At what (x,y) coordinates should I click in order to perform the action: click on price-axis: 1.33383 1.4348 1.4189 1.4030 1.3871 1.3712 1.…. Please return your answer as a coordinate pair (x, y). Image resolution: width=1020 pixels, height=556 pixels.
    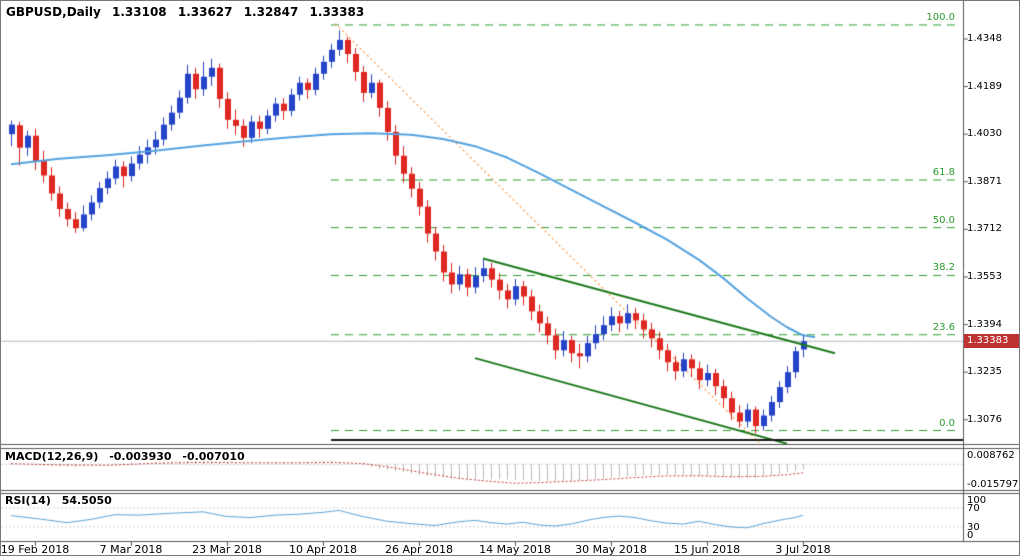
    Looking at the image, I should click on (991, 278).